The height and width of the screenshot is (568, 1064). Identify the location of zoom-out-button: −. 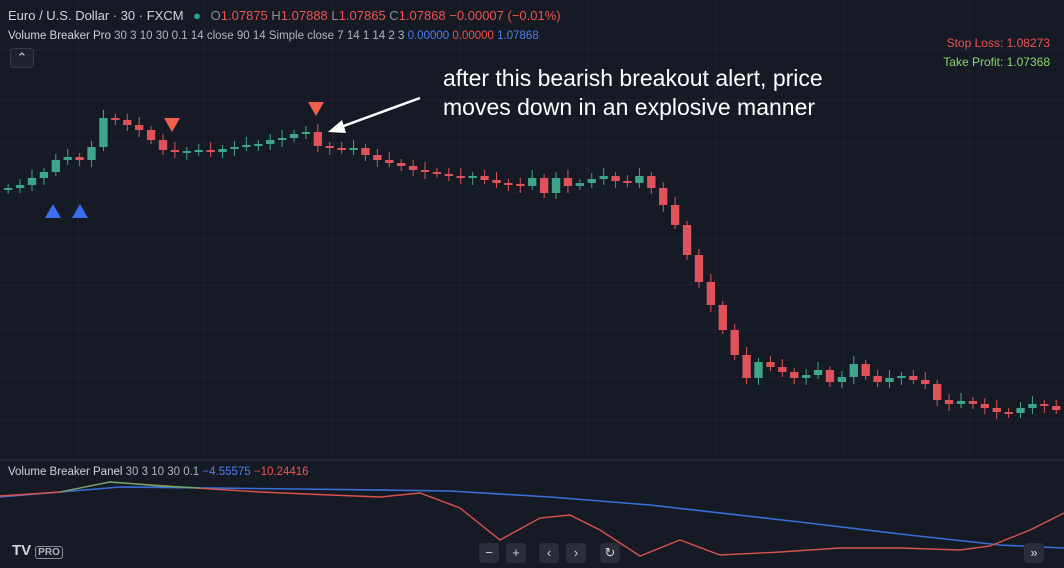
(489, 553).